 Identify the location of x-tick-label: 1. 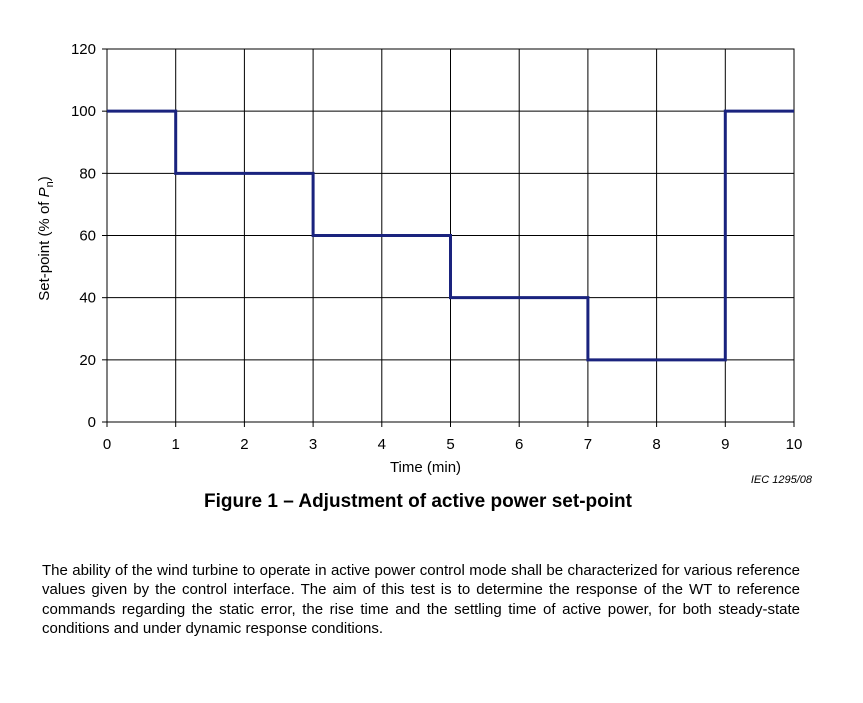
(176, 444).